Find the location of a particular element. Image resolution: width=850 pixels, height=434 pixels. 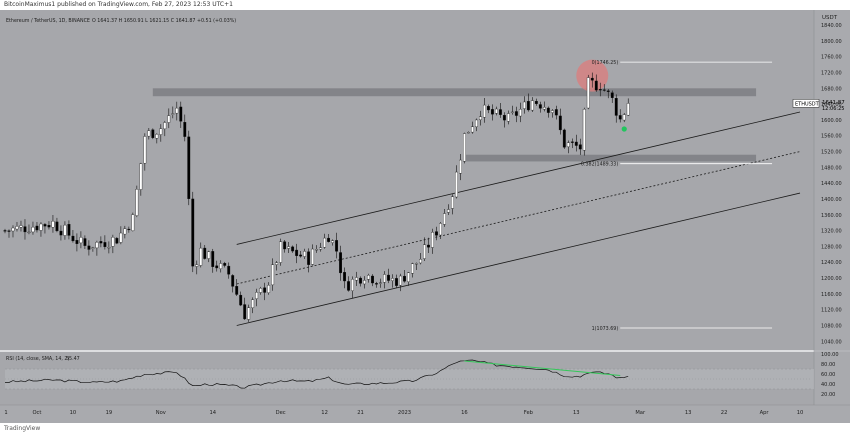

time-tick-label: Nov is located at coordinates (161, 413).